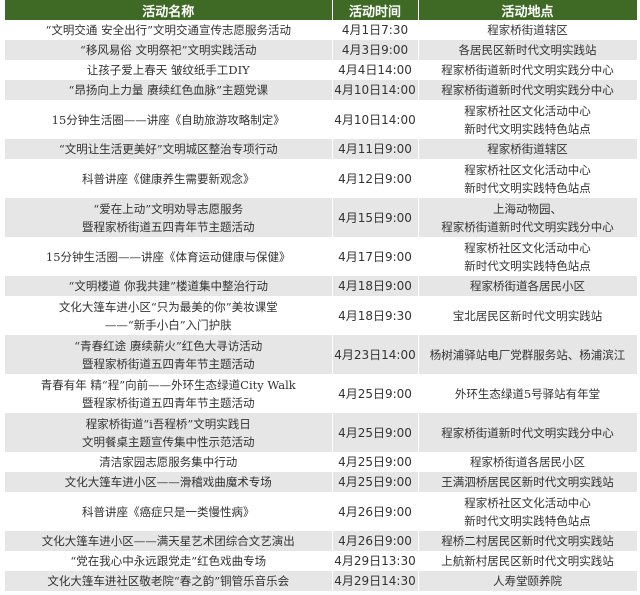  Describe the element at coordinates (168, 581) in the screenshot. I see `activity-name-cell-line: 文化大篷车进社区敬老院“春之韵”铜管乐音乐会` at that location.